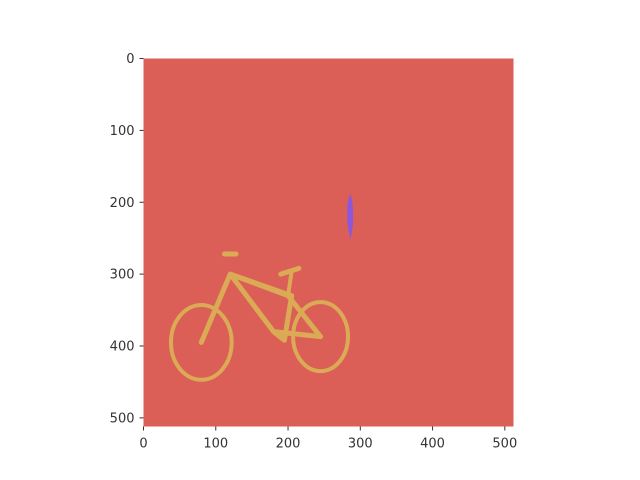 The height and width of the screenshot is (480, 640). I want to click on y-tick-label: 500, so click(122, 418).